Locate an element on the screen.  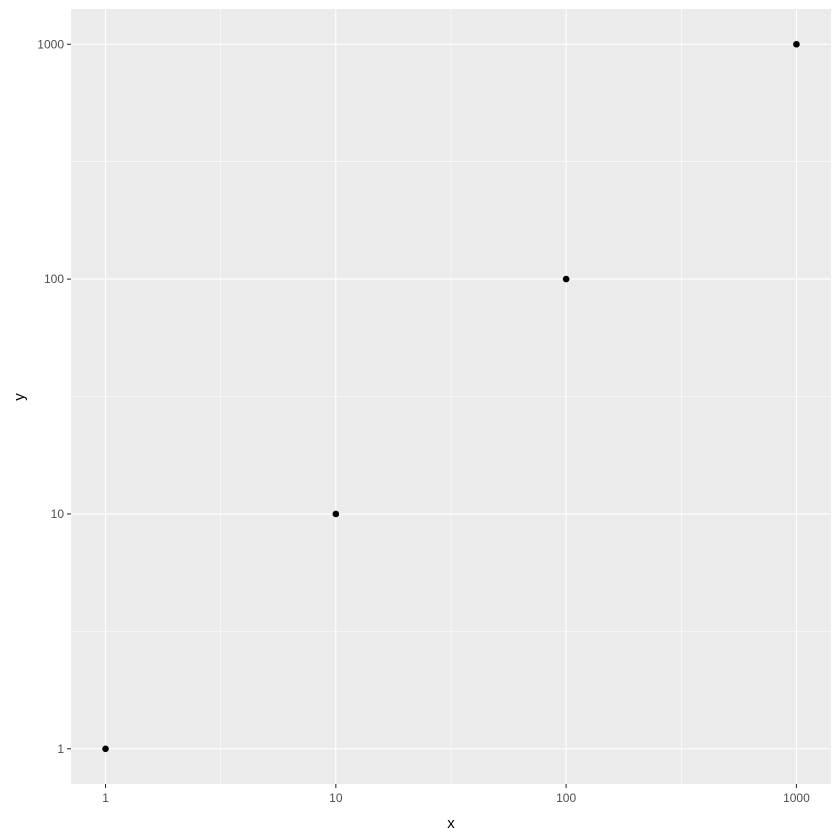
y-axis: 1 10 100 1000 is located at coordinates (54, 396).